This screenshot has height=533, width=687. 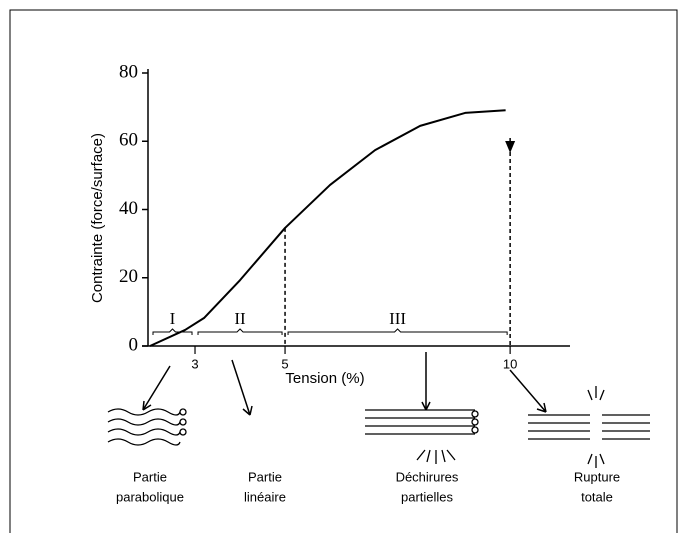 What do you see at coordinates (150, 496) in the screenshot?
I see `caption: parabolique` at bounding box center [150, 496].